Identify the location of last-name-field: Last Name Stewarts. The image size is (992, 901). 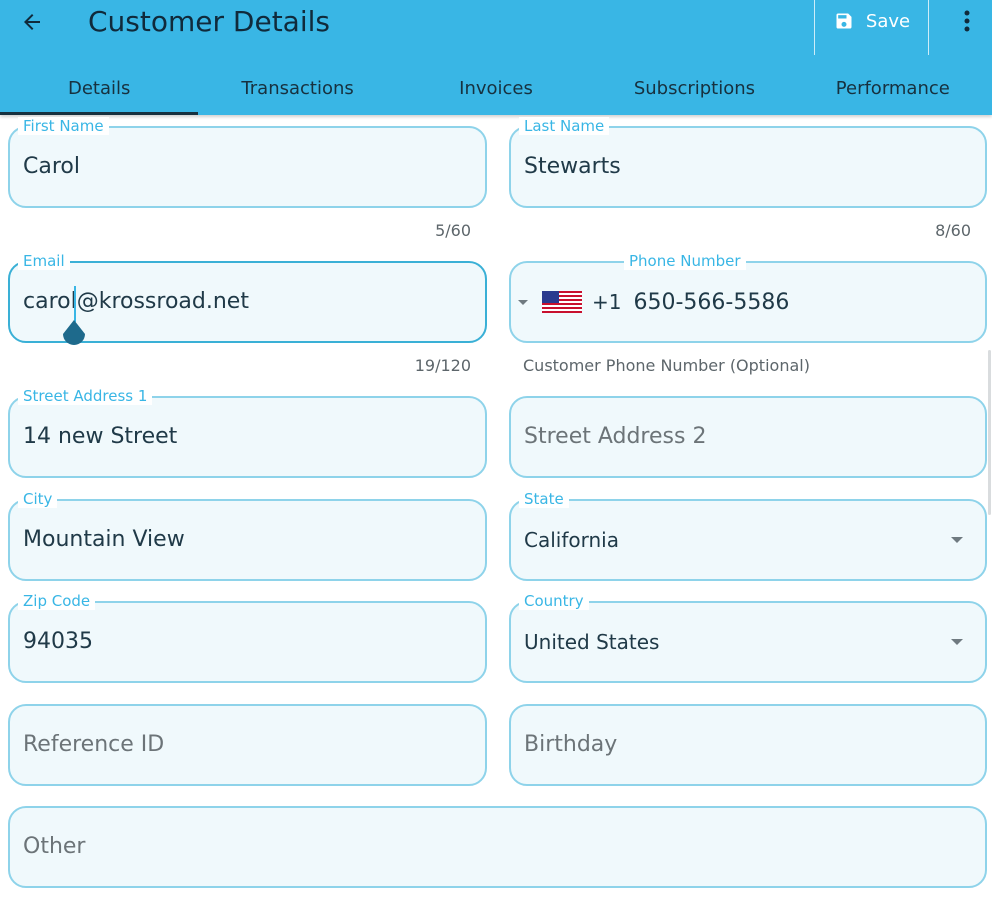
(748, 162).